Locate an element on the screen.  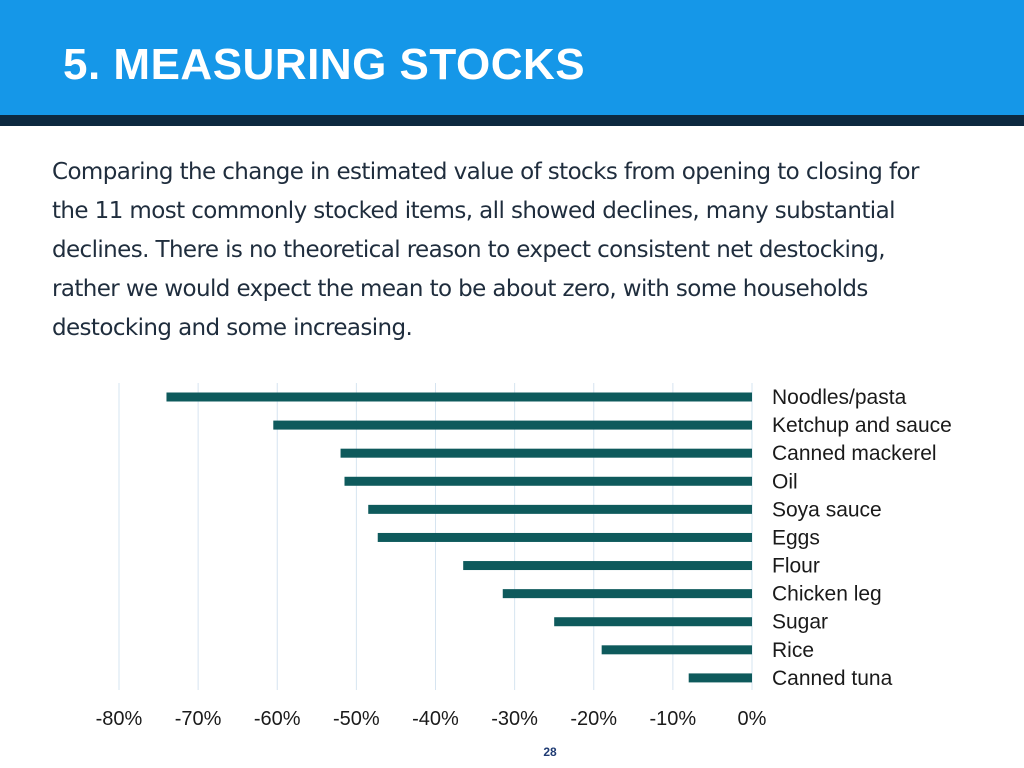
slide-title: 5. MEASURING STOCKS is located at coordinates (324, 64).